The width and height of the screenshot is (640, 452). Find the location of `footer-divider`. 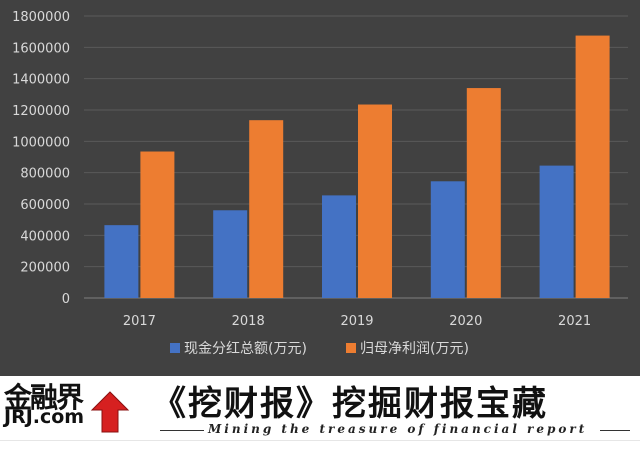

footer-divider is located at coordinates (320, 440).